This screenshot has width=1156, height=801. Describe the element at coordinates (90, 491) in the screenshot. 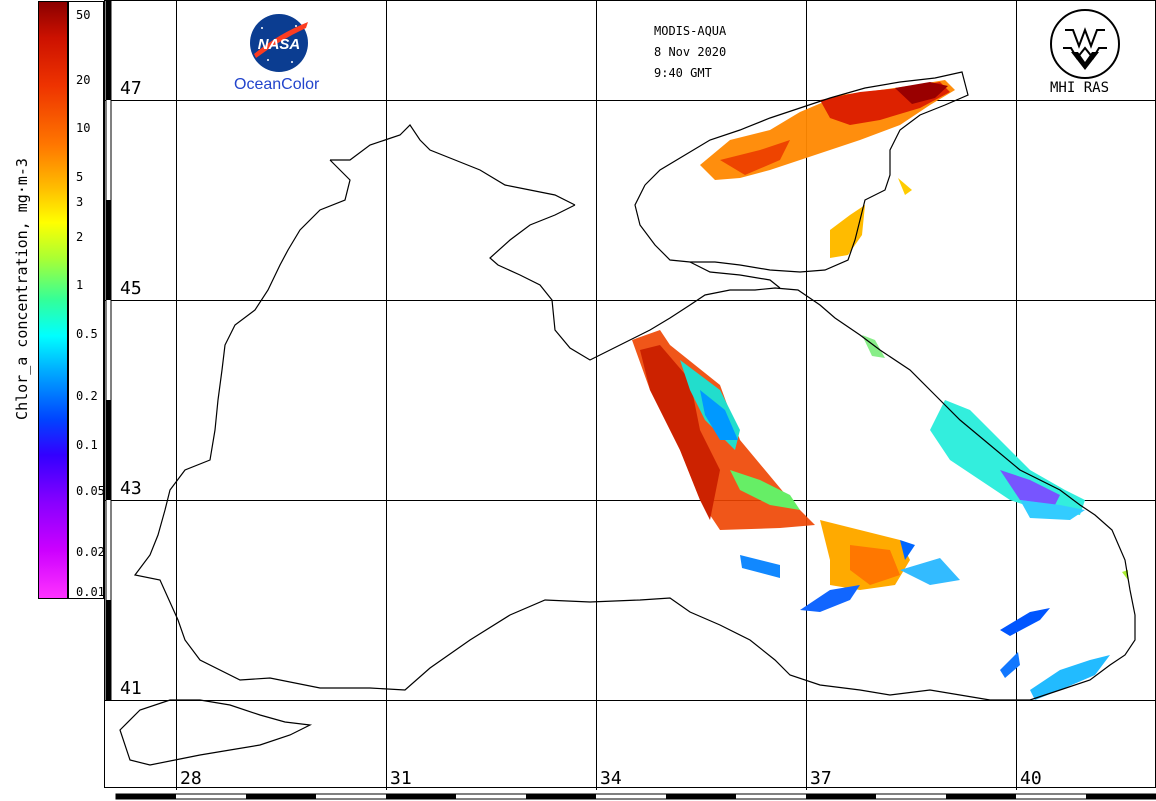

I see `colorbar-tick: 0.05` at that location.